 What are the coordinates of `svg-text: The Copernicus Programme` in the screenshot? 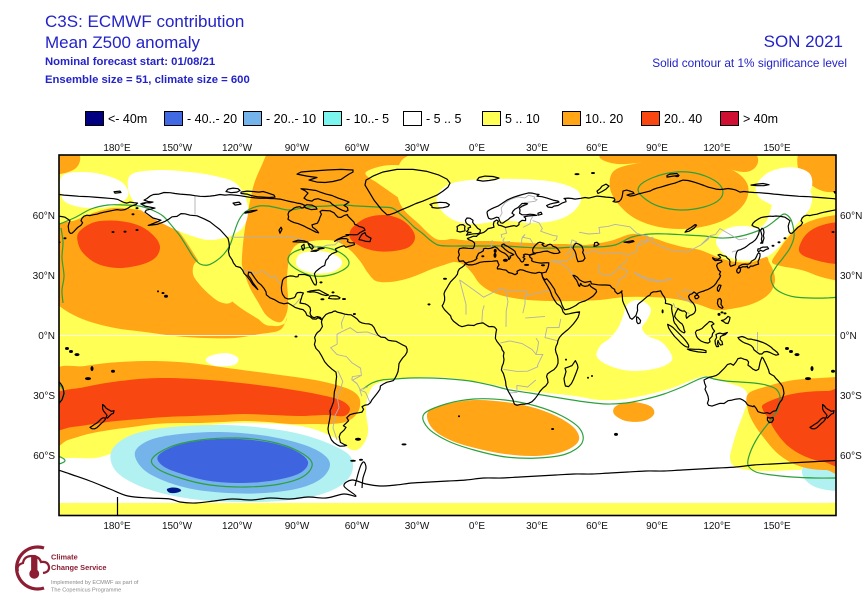 It's located at (86, 591).